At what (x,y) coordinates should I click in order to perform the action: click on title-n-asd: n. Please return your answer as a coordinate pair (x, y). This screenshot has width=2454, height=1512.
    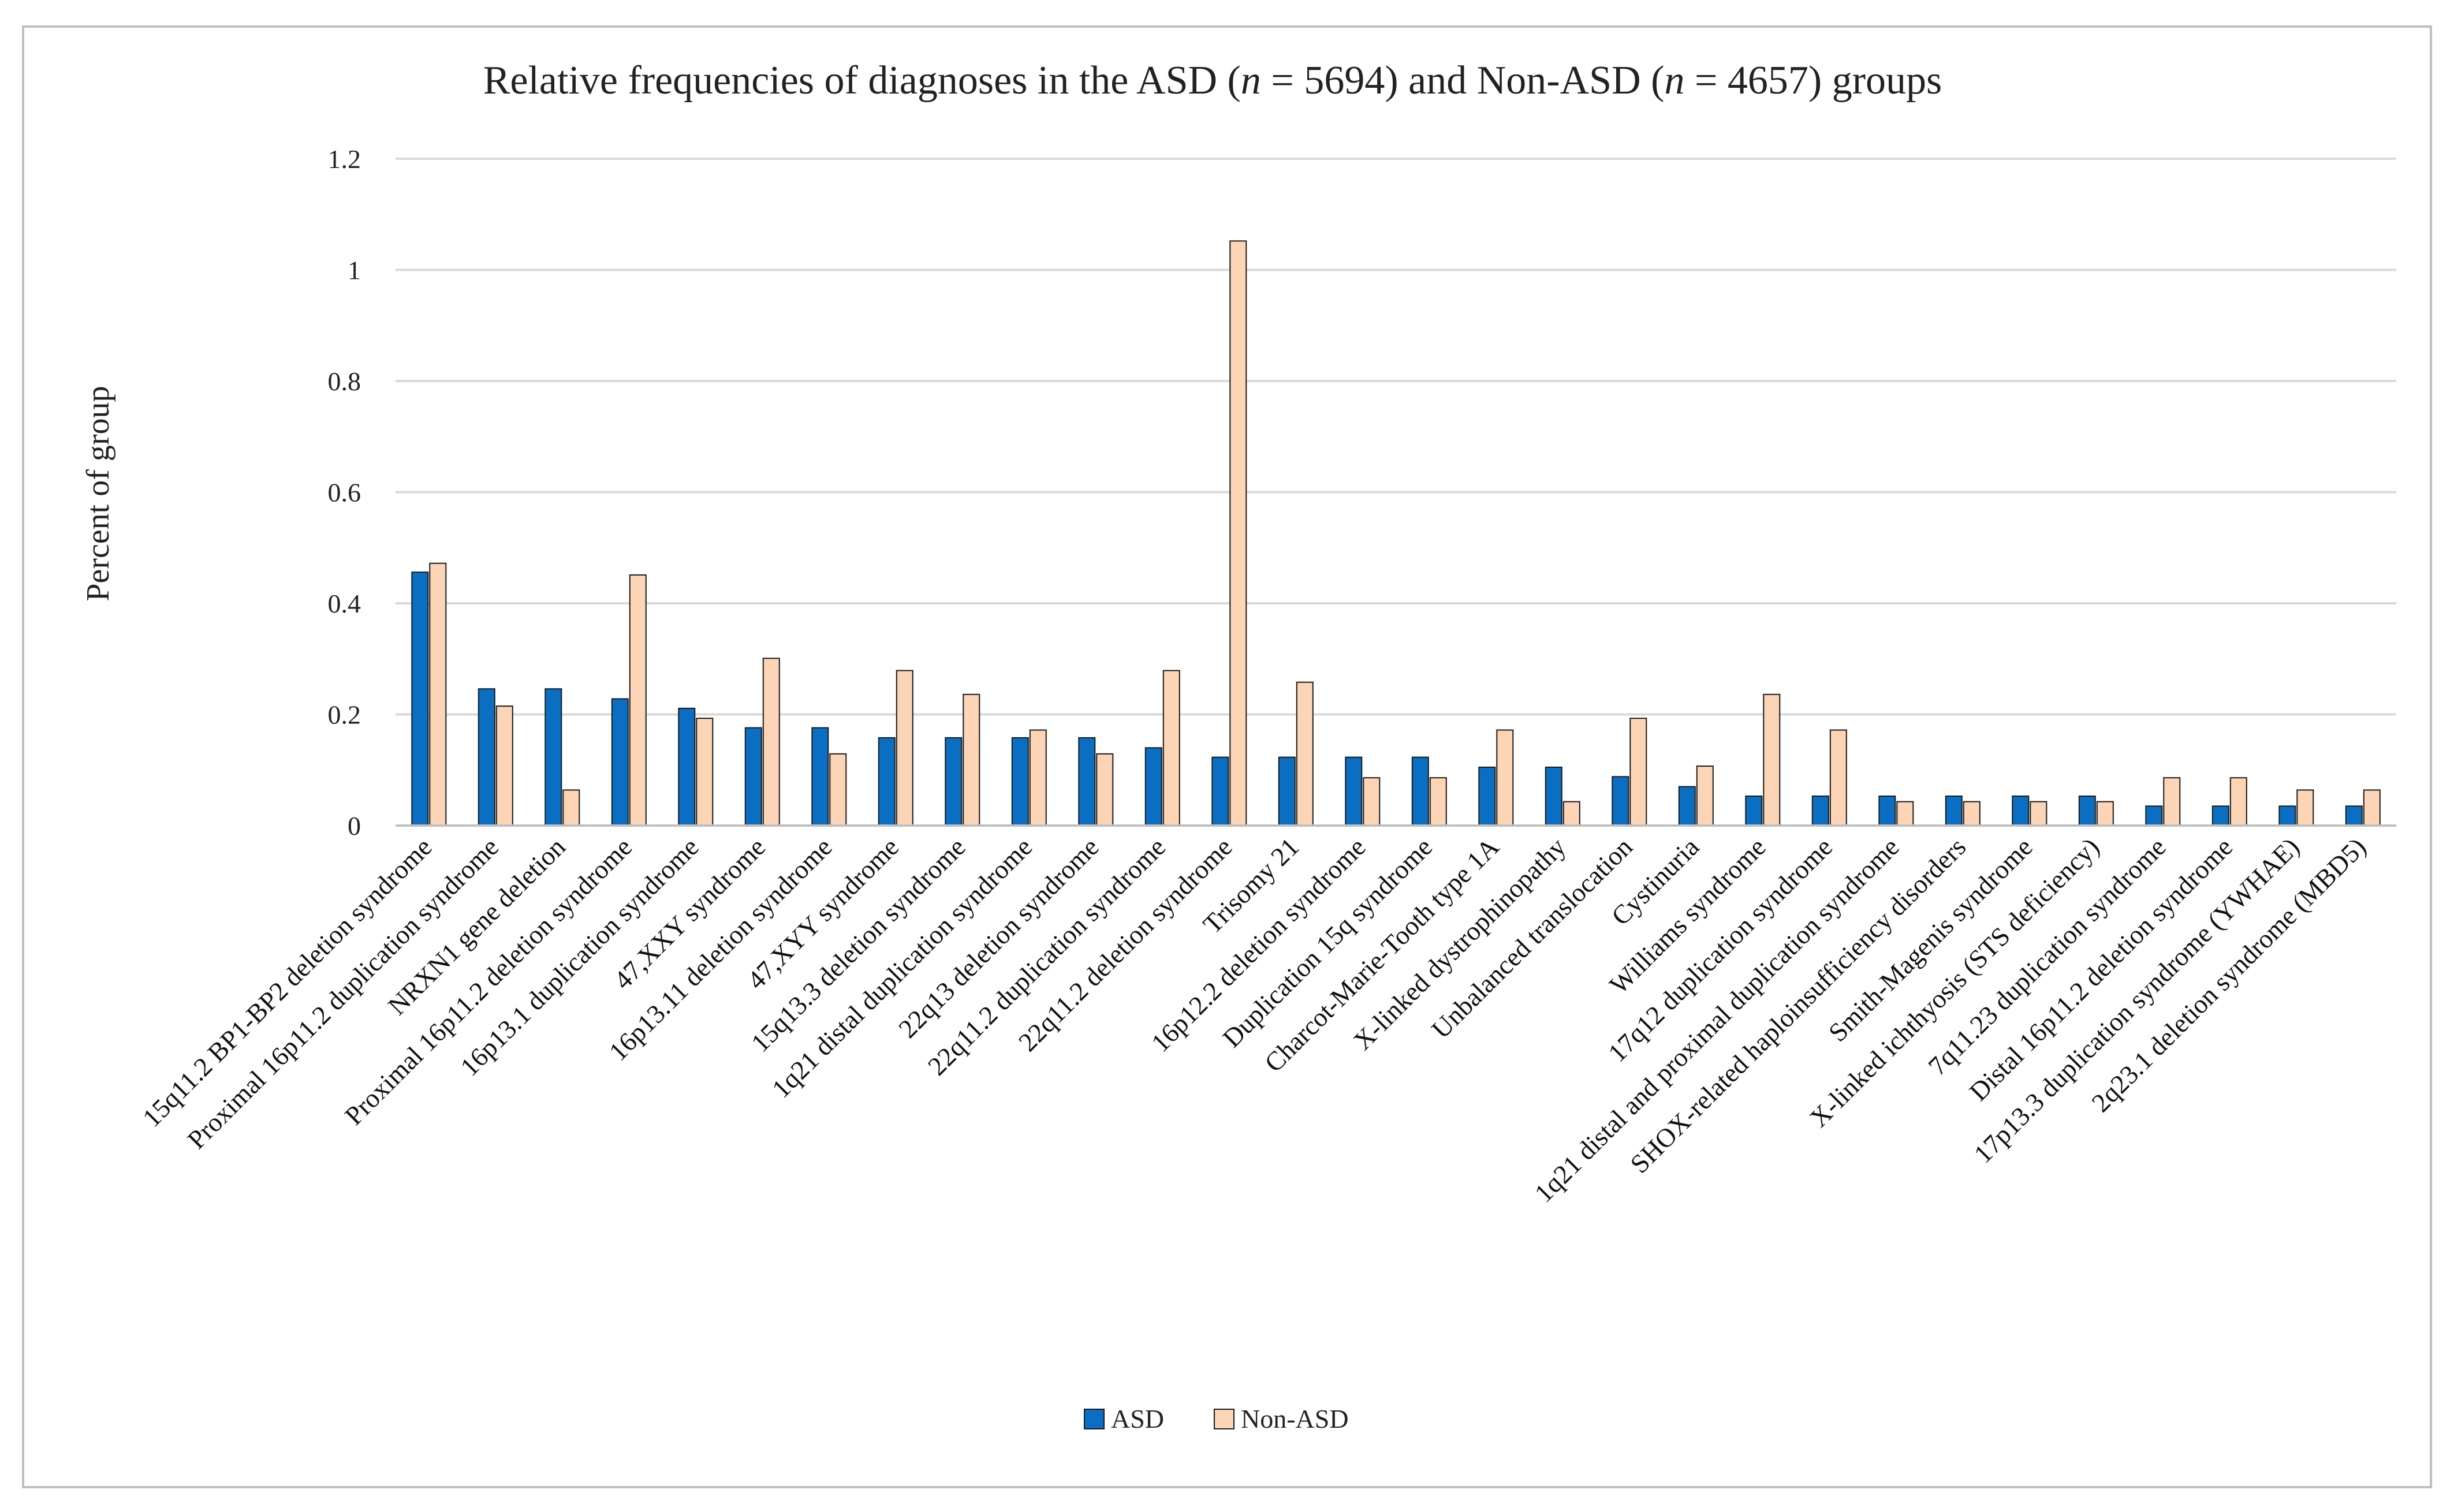
    Looking at the image, I should click on (1251, 80).